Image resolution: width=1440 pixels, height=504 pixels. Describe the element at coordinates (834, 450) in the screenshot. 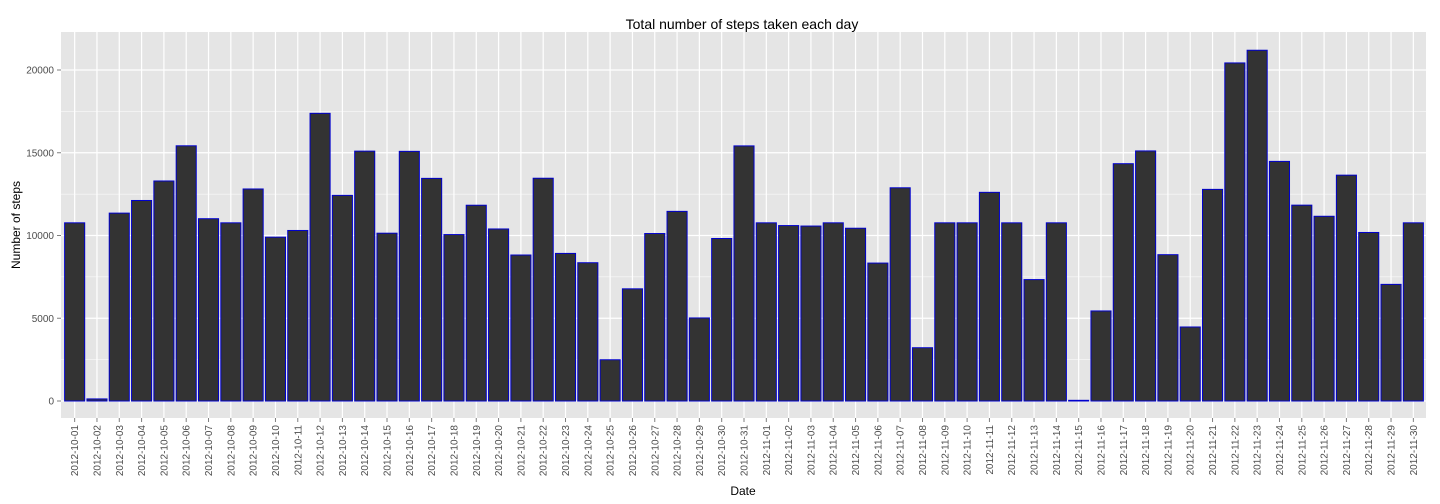

I see `x-tick-label: 2012-11-04` at that location.